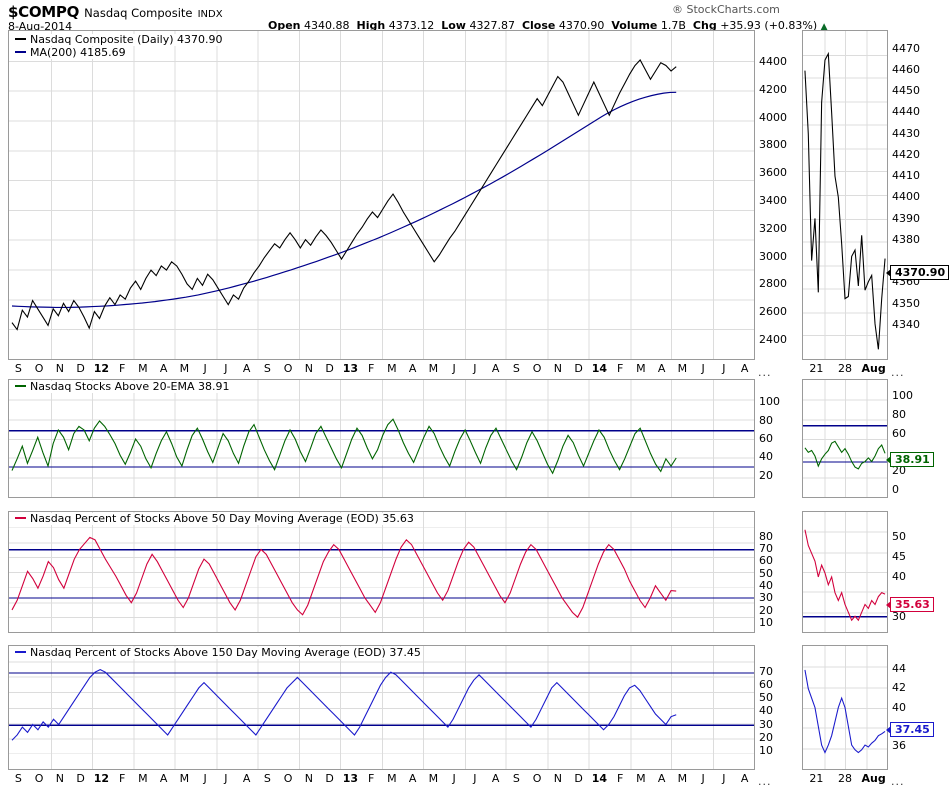  Describe the element at coordinates (816, 778) in the screenshot. I see `x-axis-tick: 21` at that location.